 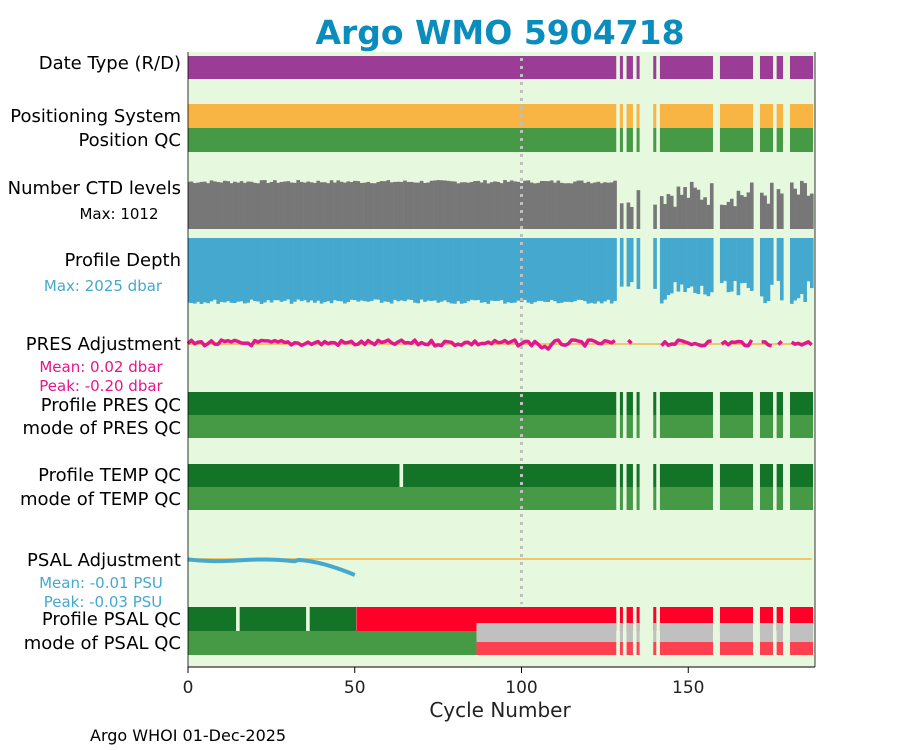 I want to click on row-prespqc, so click(x=501, y=403).